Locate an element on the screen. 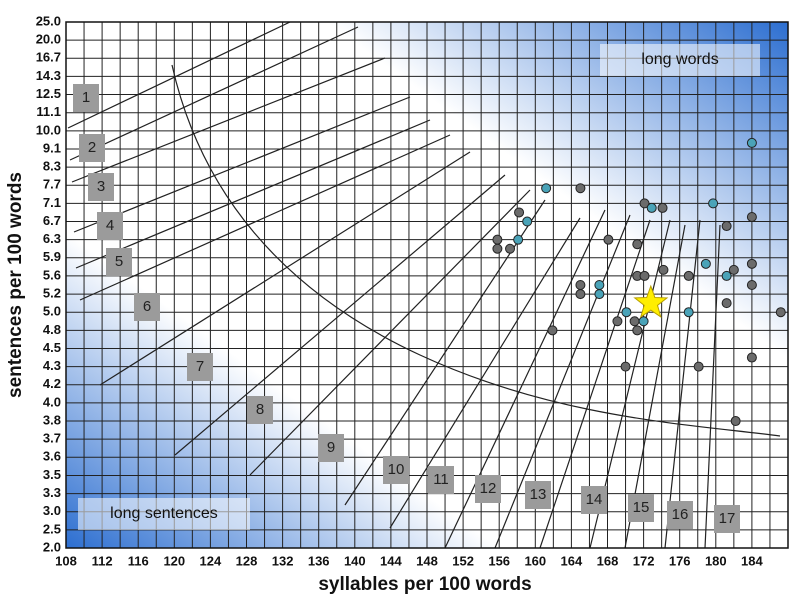  grade-label: 3 is located at coordinates (101, 186).